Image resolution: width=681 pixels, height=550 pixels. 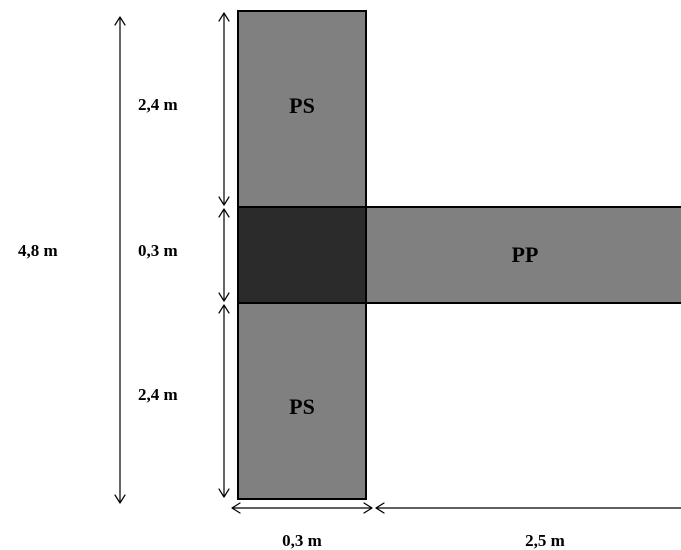 What do you see at coordinates (302, 255) in the screenshot?
I see `beam-intersection` at bounding box center [302, 255].